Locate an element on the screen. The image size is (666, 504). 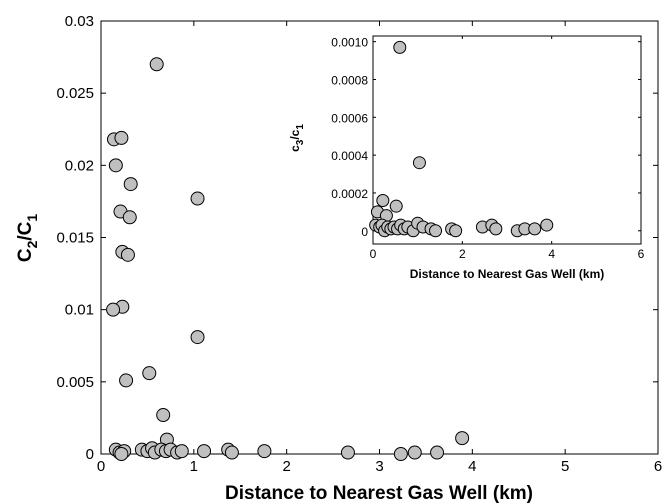
main-y-tick-labels: 0 0.005 0.01 0.015 0.02 0.025 0.03 is located at coordinates (75, 238).